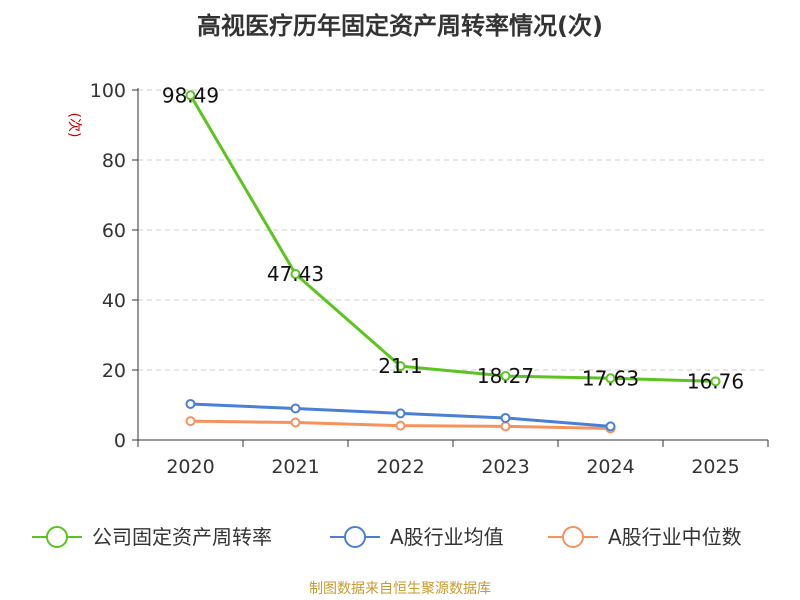  Describe the element at coordinates (114, 161) in the screenshot. I see `y-tick-label: 80` at that location.